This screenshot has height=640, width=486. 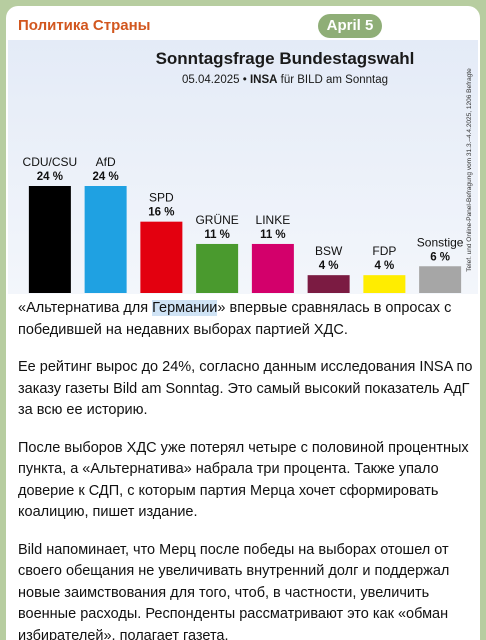 What do you see at coordinates (185, 308) in the screenshot?
I see `highlighted-word: Германии` at bounding box center [185, 308].